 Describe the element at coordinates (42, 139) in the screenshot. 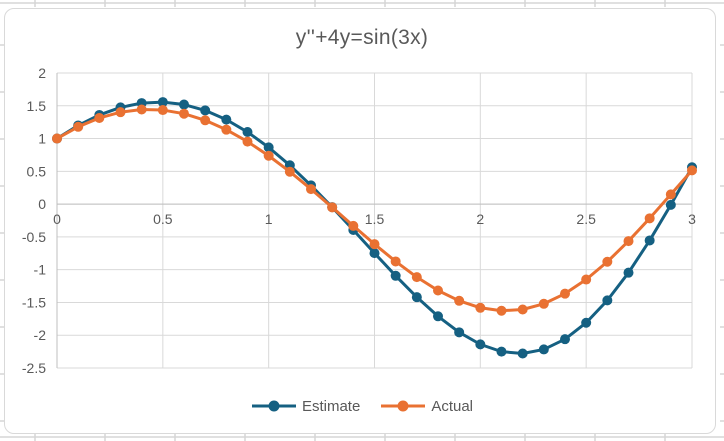

I see `y-axis-tick-label: 1` at that location.